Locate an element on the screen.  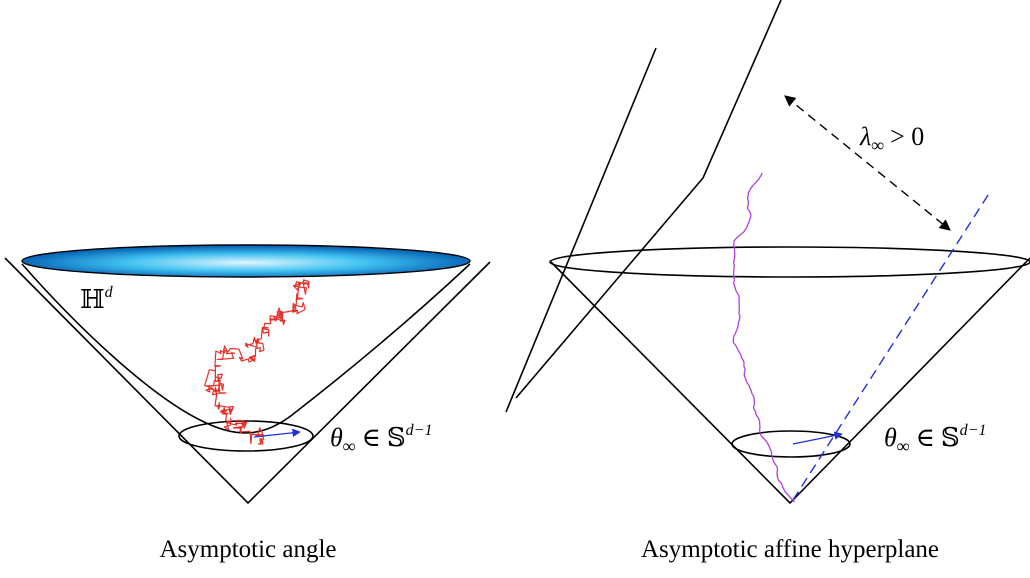
distance-label: λ∞ > 0 is located at coordinates (891, 138).